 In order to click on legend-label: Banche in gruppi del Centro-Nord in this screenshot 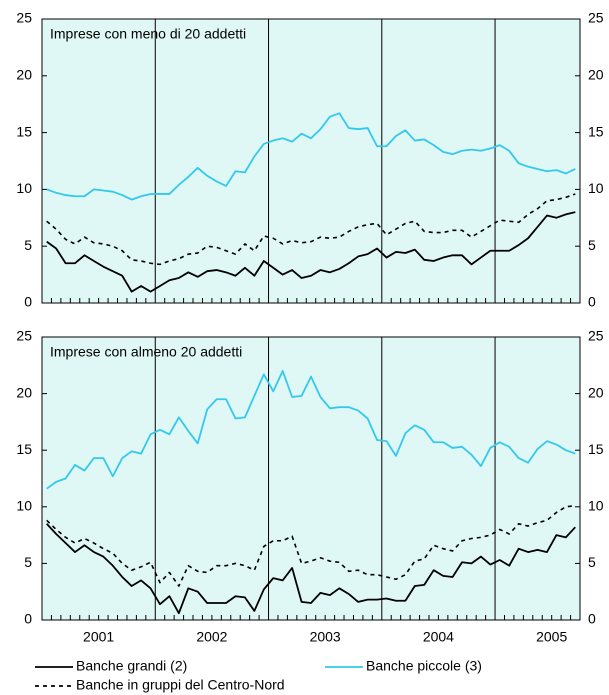, I will do `click(180, 685)`.